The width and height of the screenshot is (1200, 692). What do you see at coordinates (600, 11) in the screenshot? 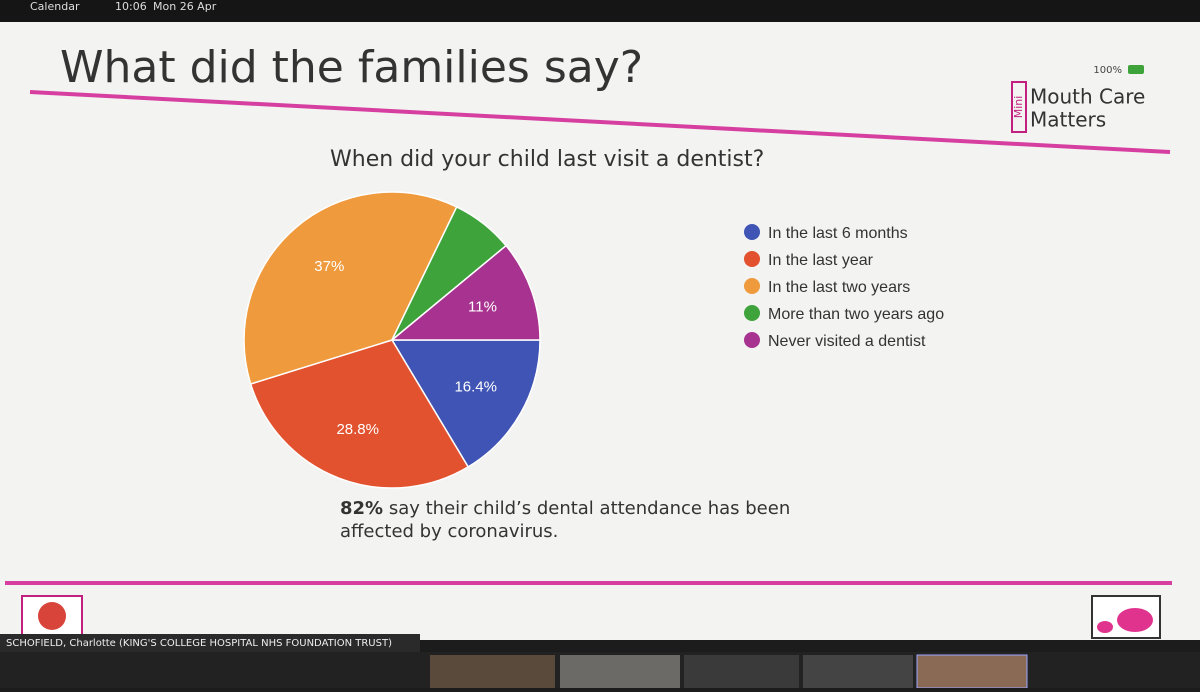
I see `status-bar` at bounding box center [600, 11].